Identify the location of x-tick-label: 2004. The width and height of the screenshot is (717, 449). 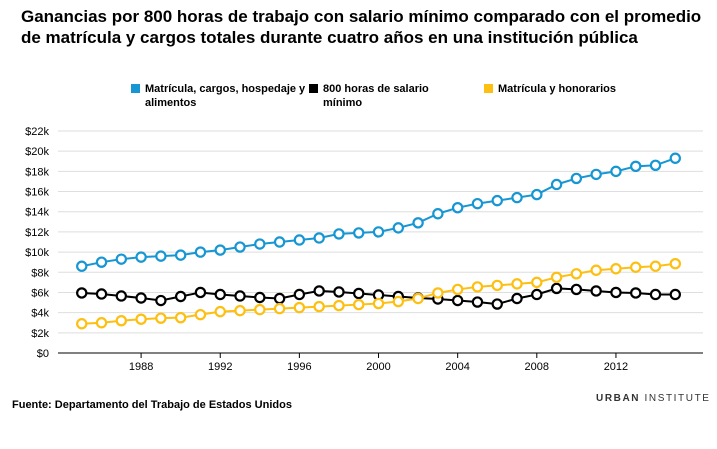
(457, 367).